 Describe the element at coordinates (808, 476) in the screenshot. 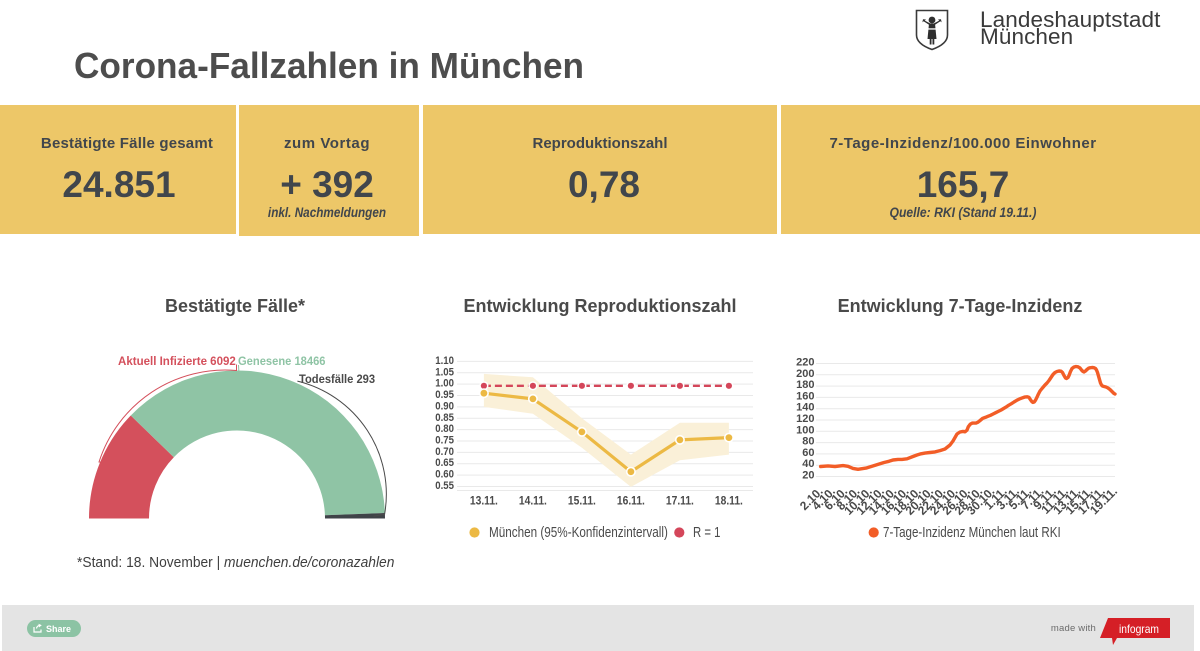

I see `svg-text: 20` at that location.